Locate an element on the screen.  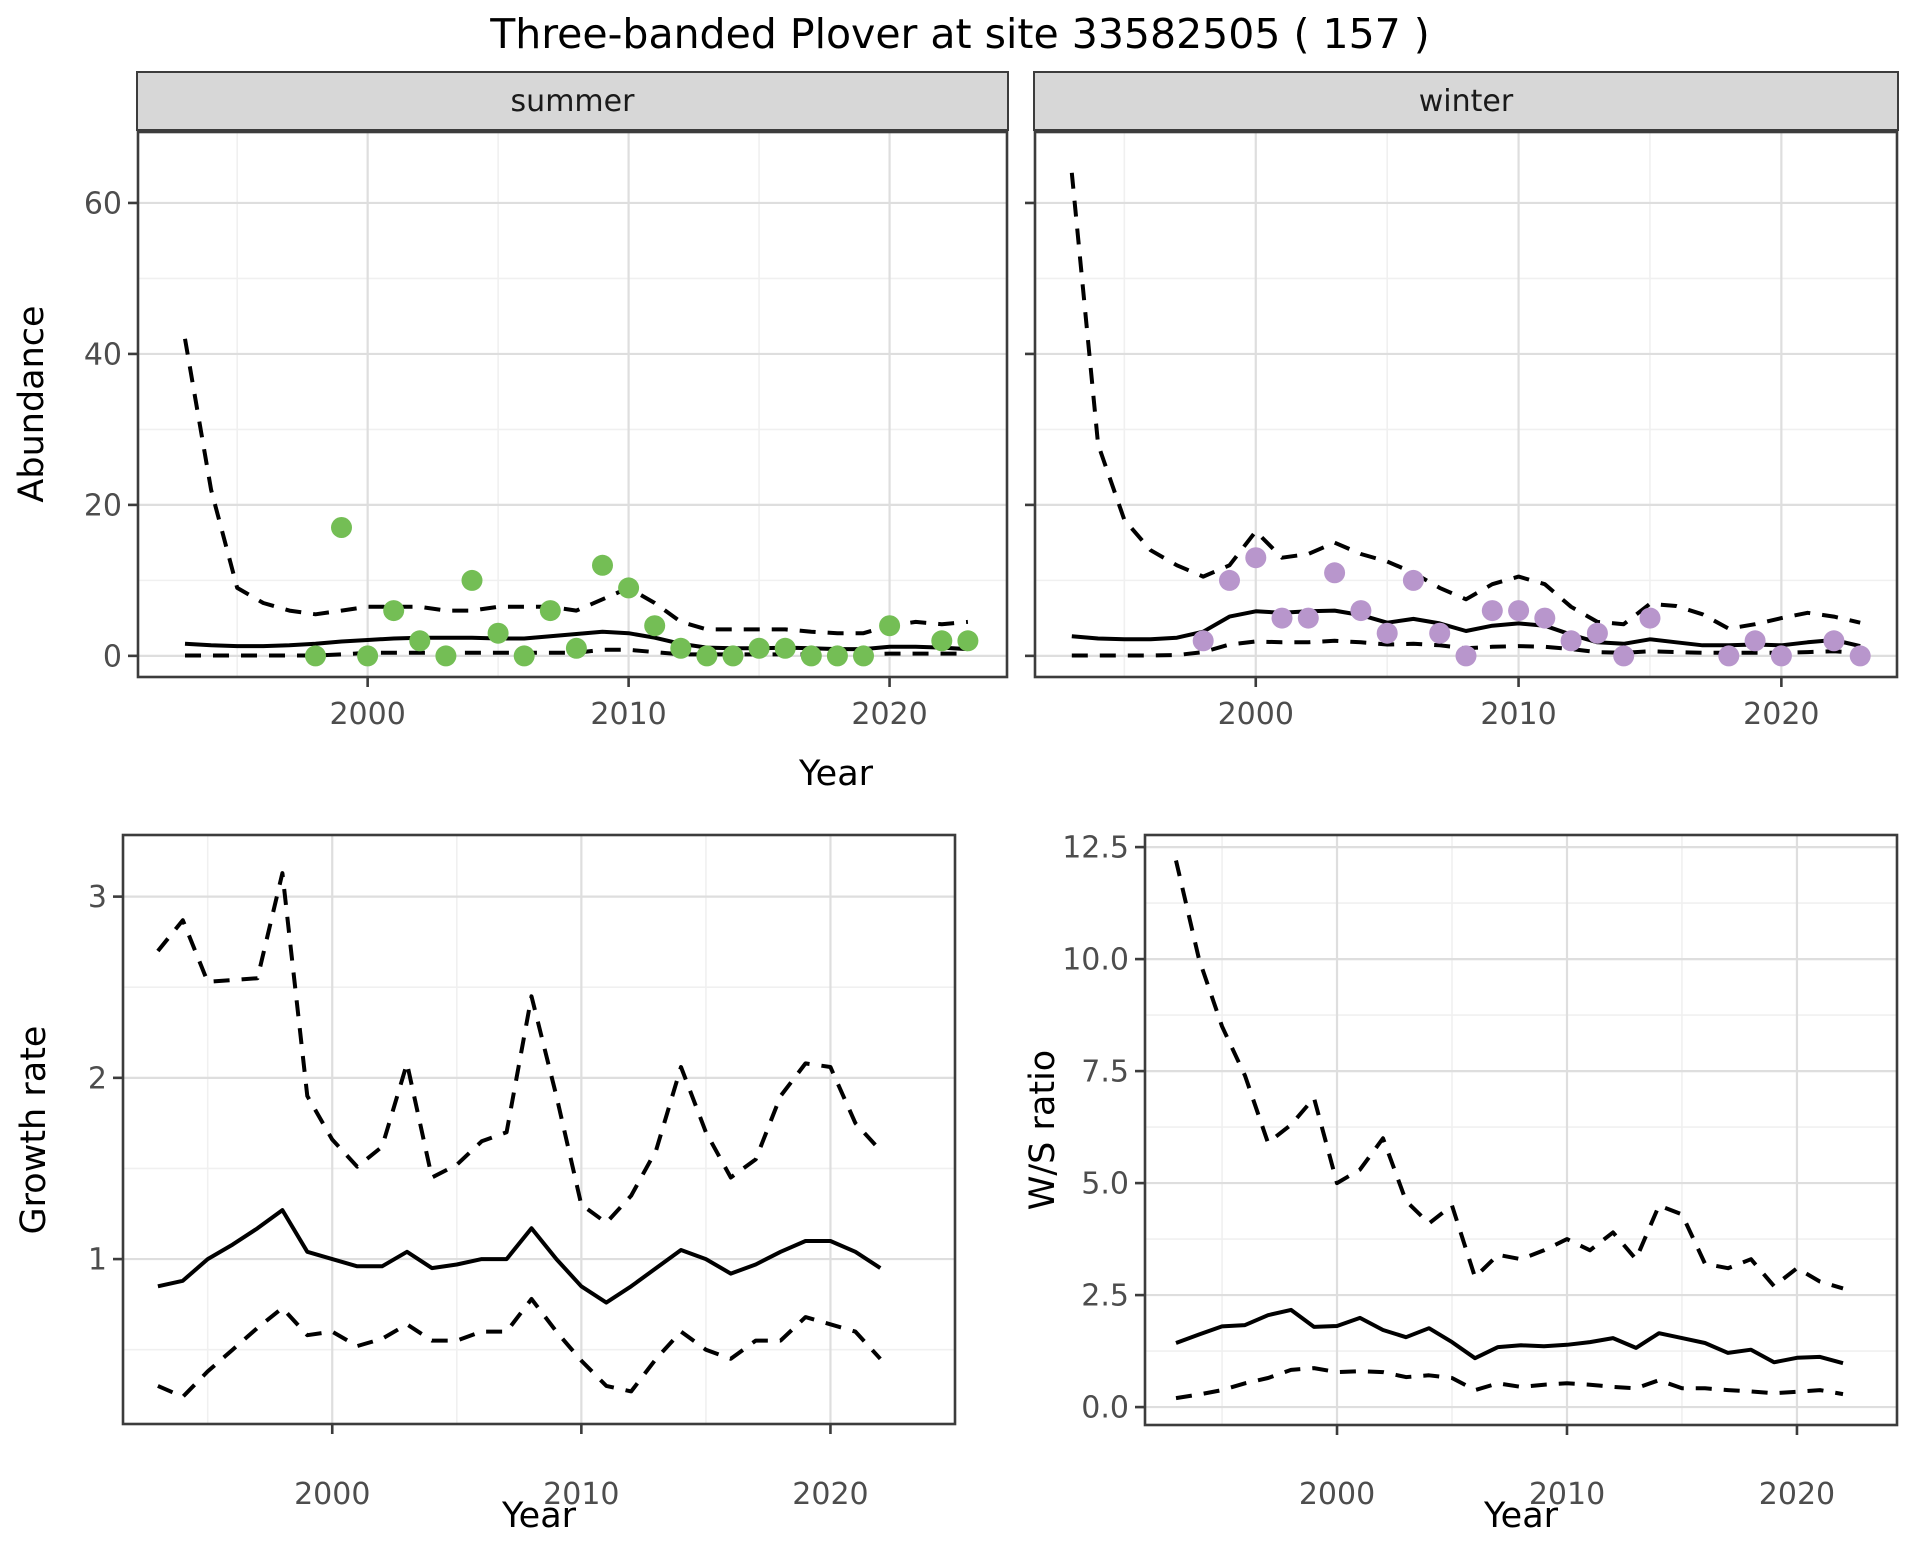
y-tick-label: 2.5 is located at coordinates (1105, 1296).